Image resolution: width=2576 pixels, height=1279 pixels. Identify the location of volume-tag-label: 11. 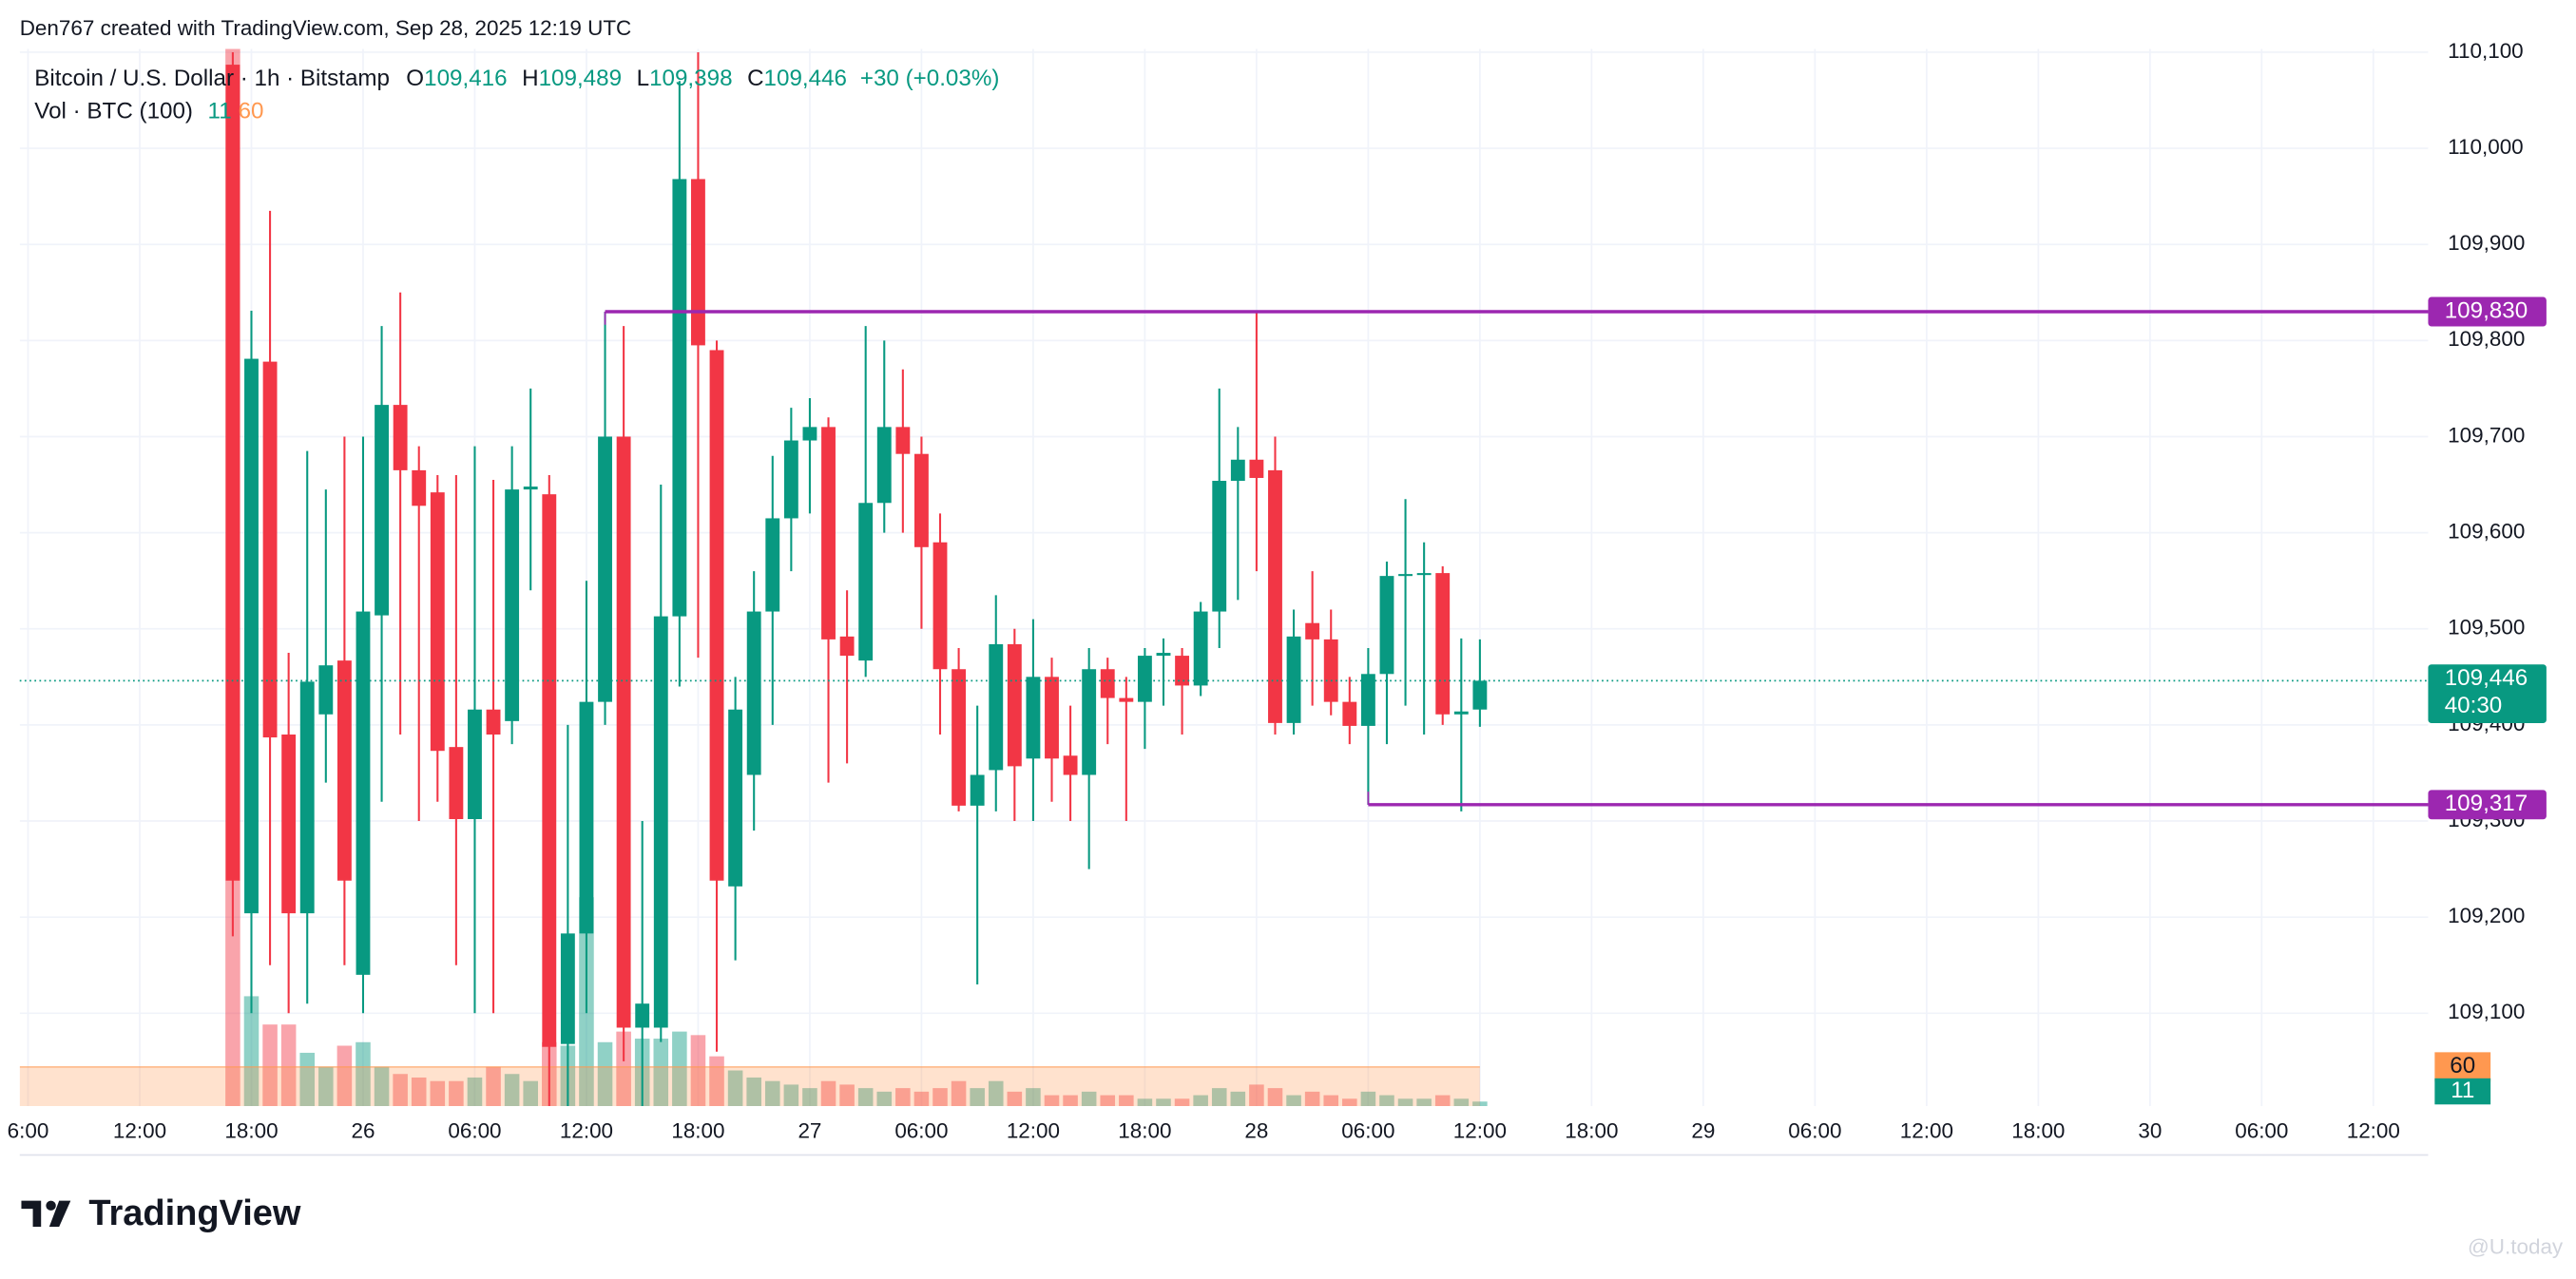
(2462, 1090).